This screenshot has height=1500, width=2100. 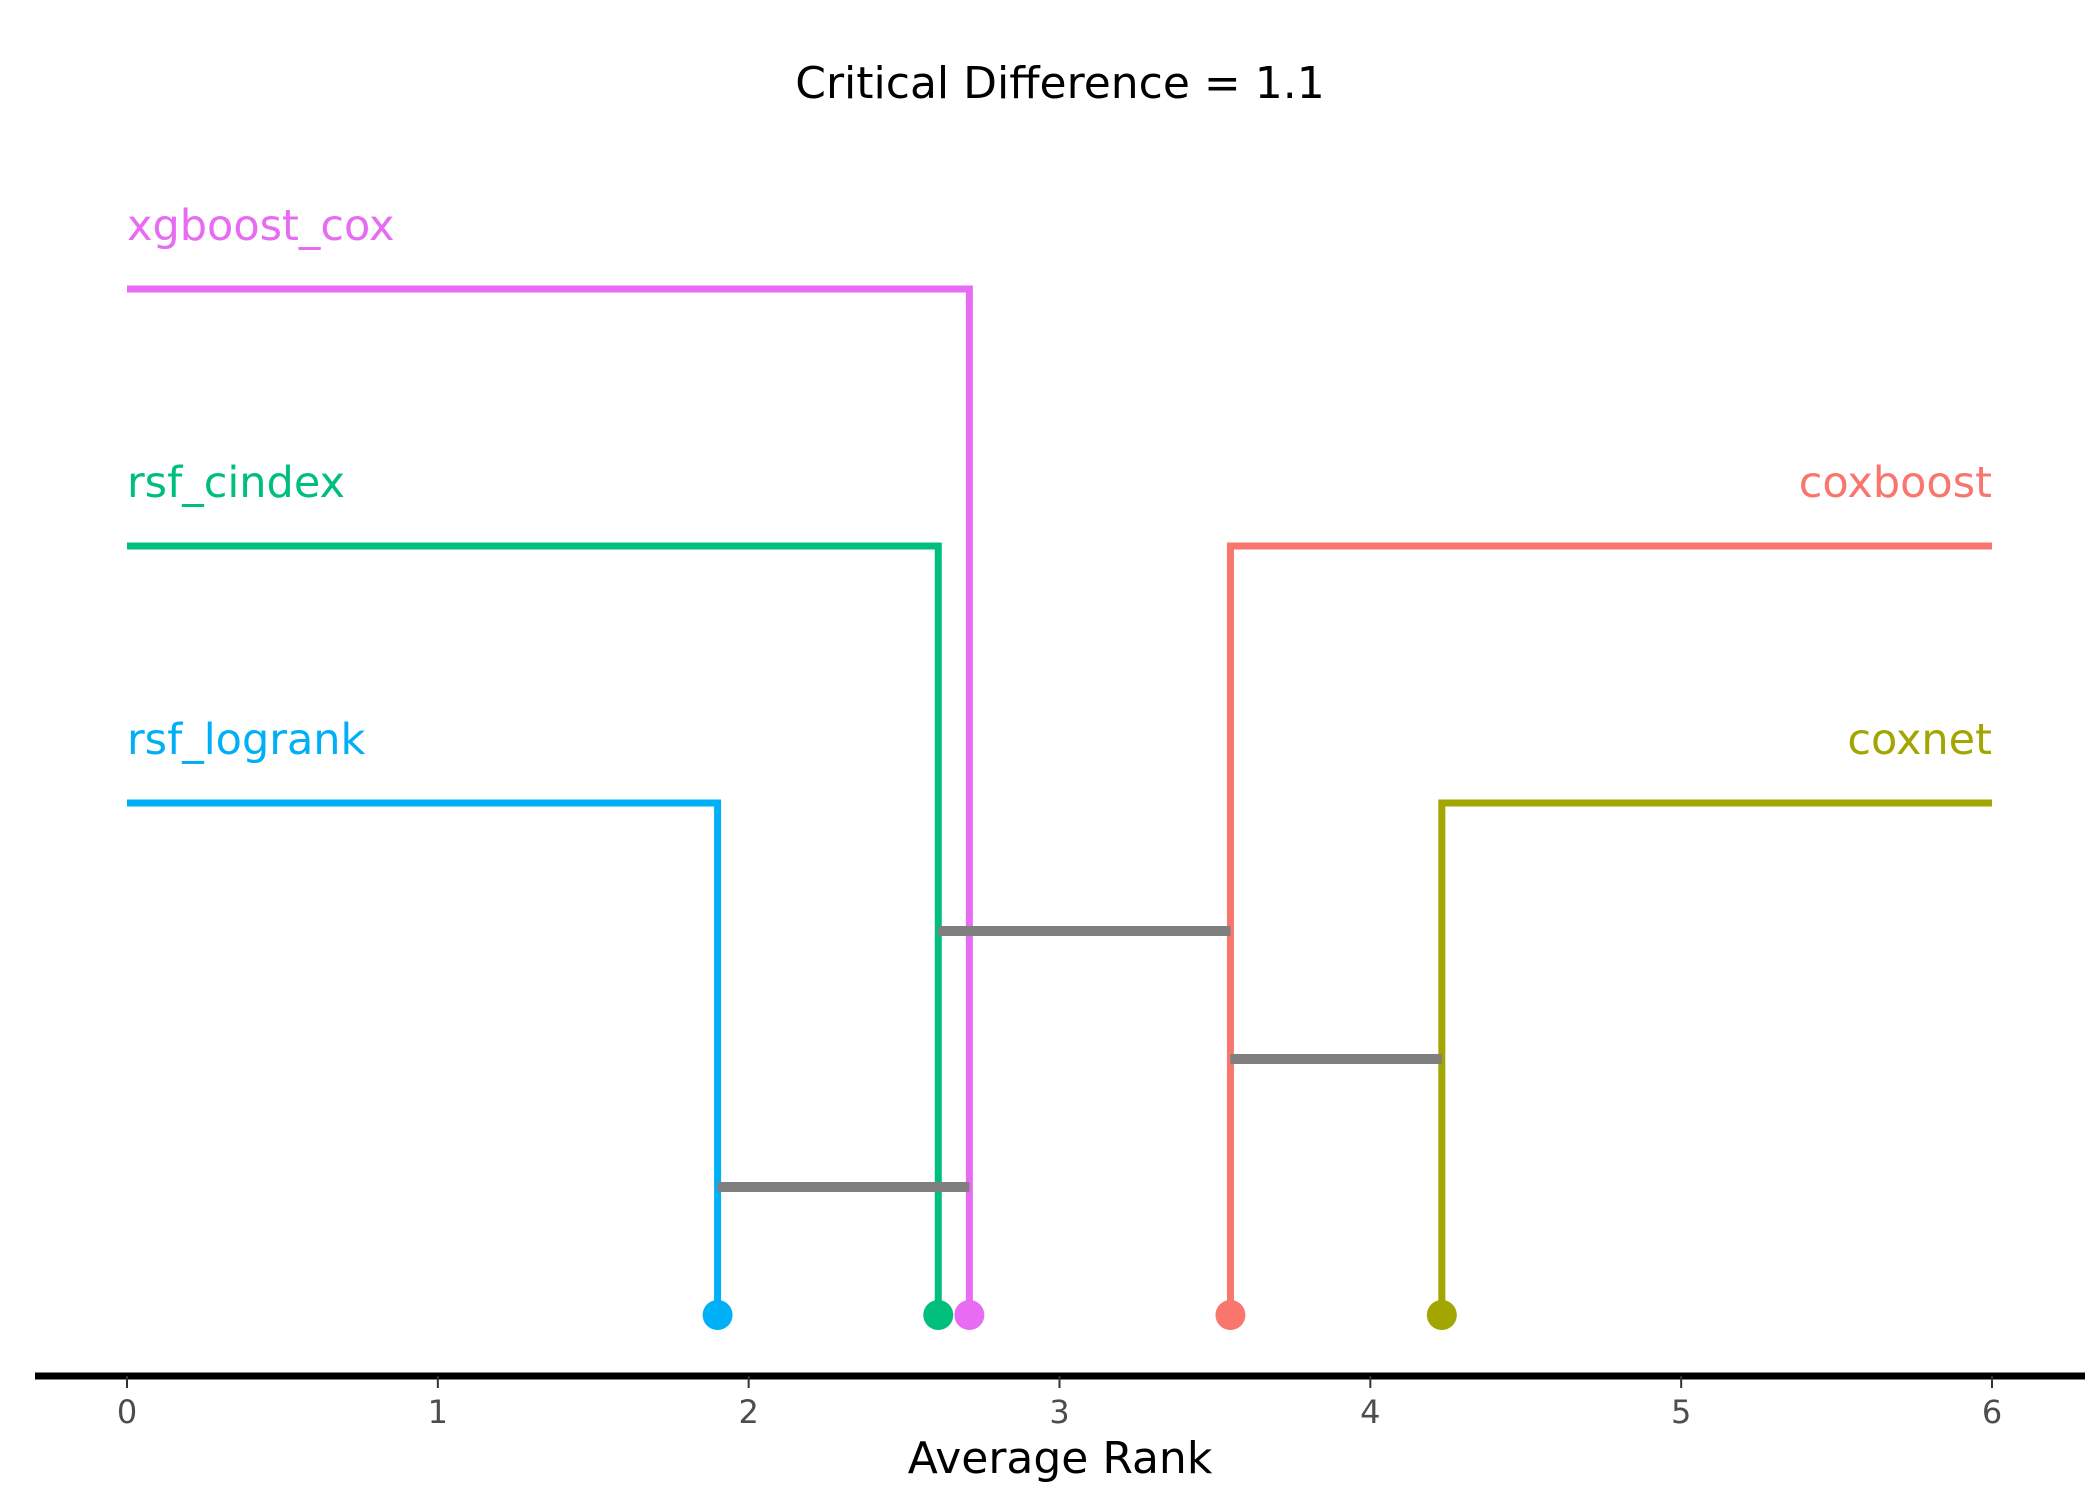 I want to click on method-label: rsf_cindex, so click(x=236, y=483).